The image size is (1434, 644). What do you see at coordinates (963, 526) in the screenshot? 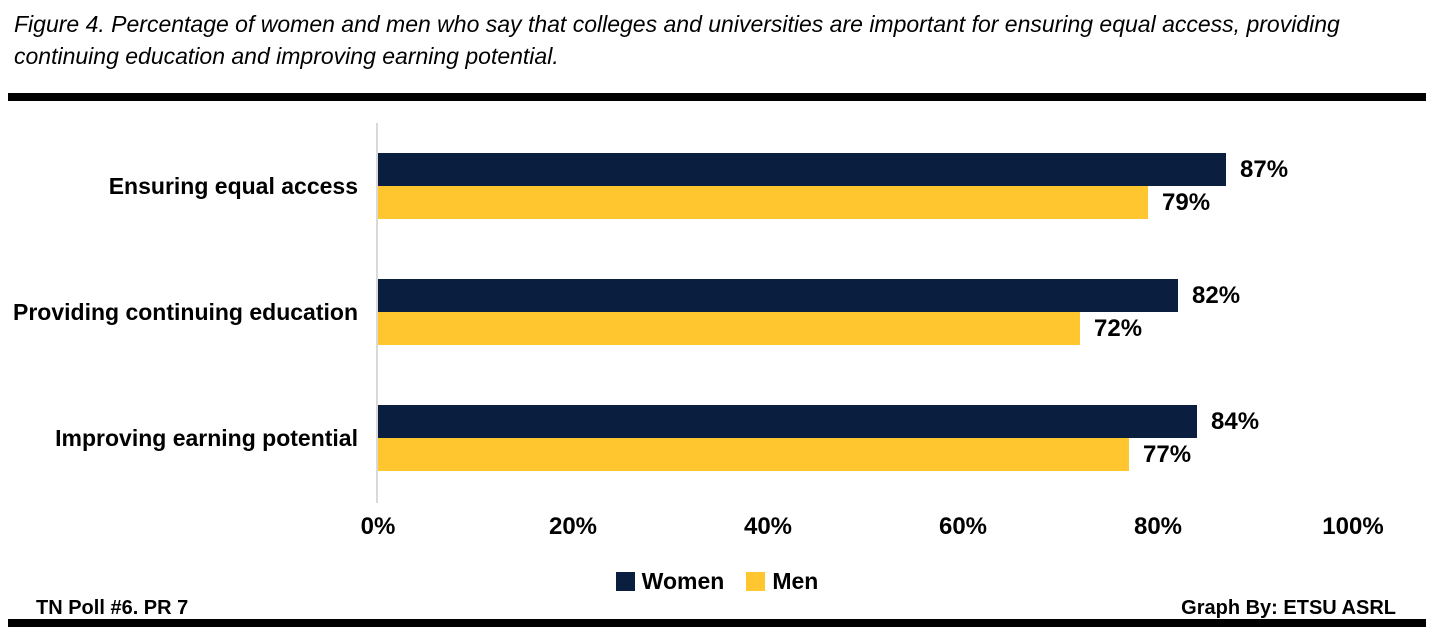
I see `x-tick-label-60pct: 60%` at bounding box center [963, 526].